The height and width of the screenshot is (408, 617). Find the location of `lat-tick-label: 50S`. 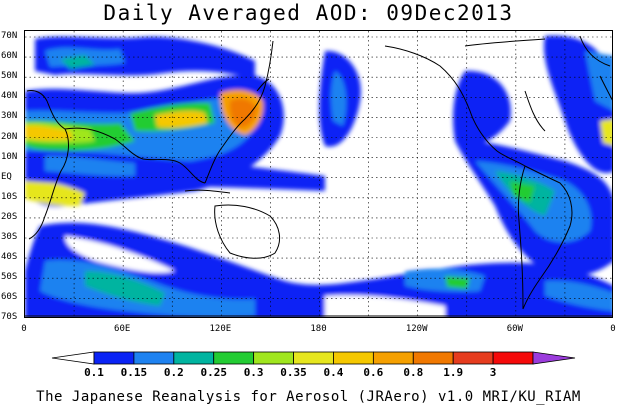

lat-tick-label: 50S is located at coordinates (9, 277).